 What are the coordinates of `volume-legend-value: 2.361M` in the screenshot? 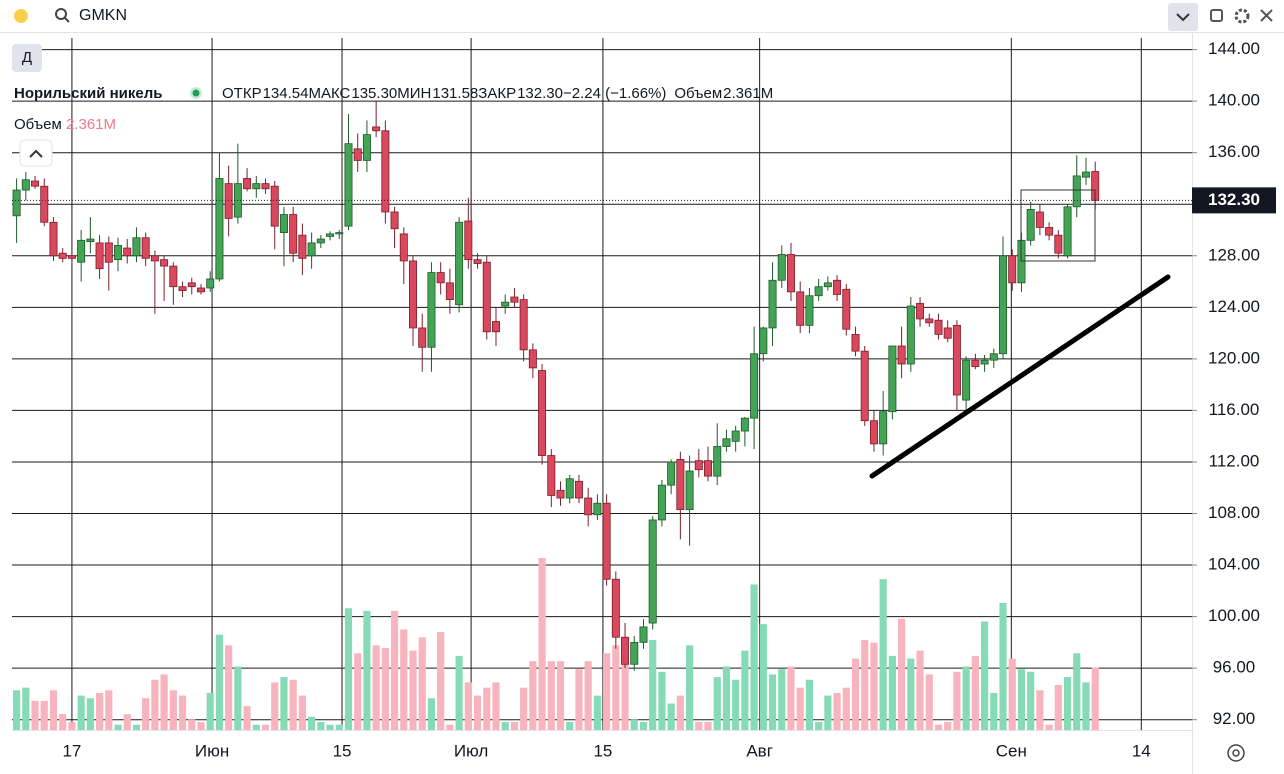 It's located at (91, 124).